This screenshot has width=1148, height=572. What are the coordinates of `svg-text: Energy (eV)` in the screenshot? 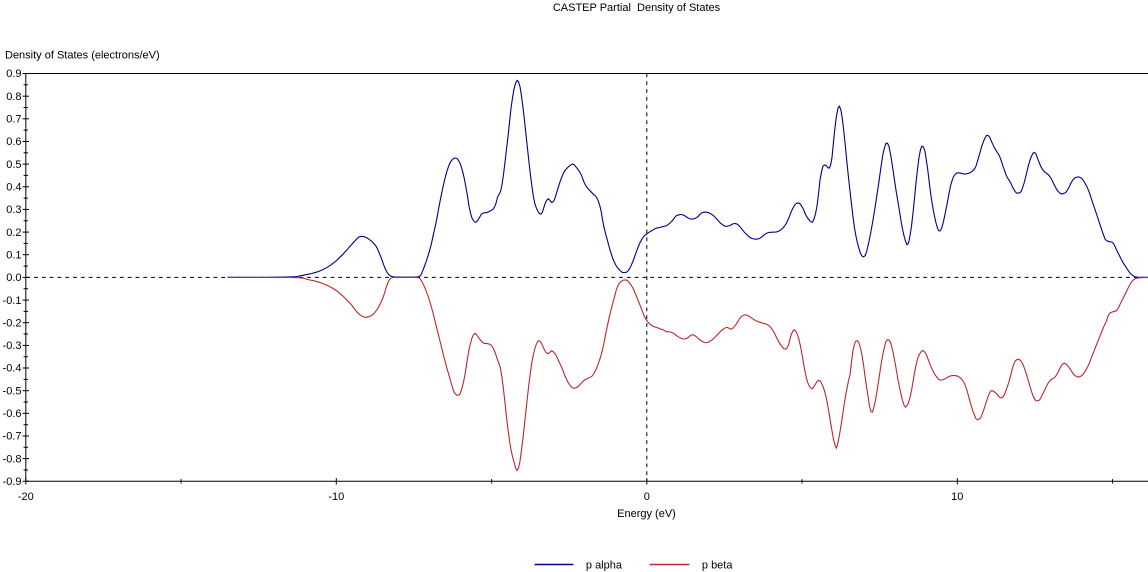 It's located at (646, 514).